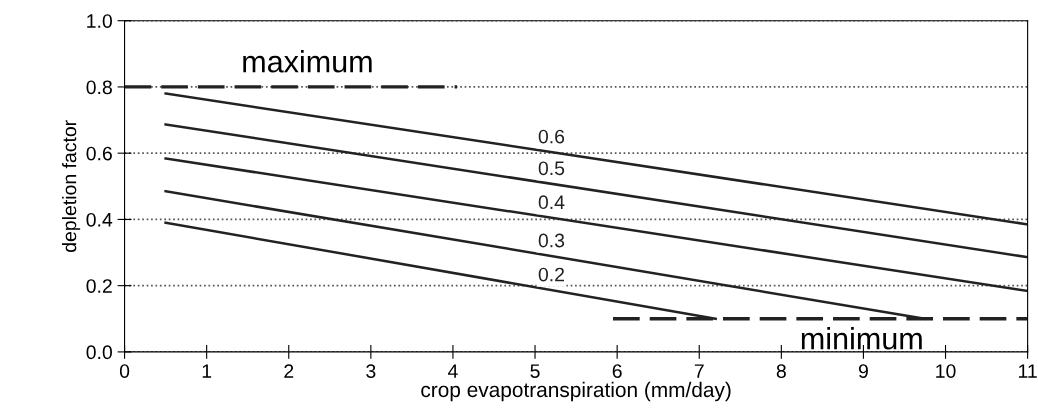 The image size is (1038, 414). I want to click on x-tick-label: 1, so click(207, 371).